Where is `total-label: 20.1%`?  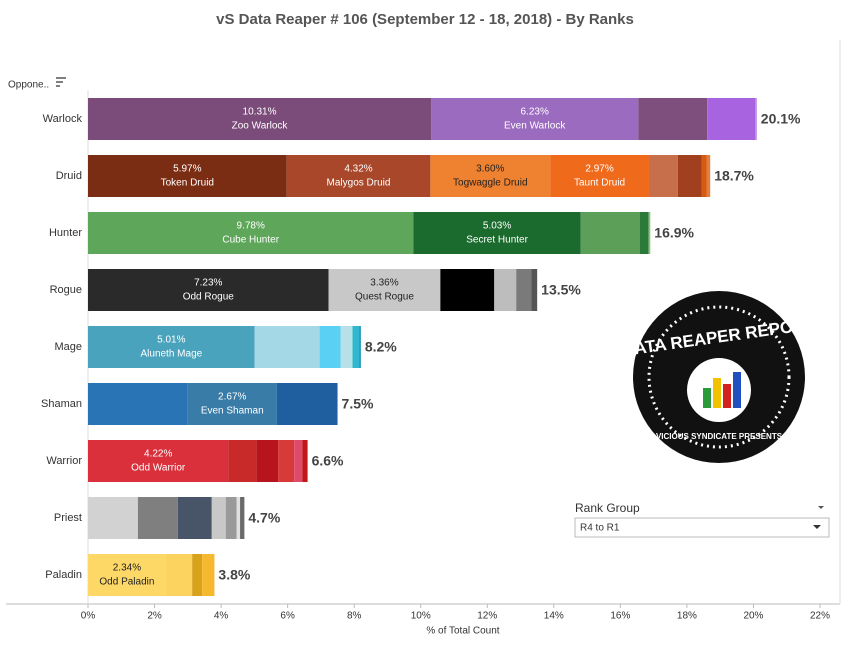 total-label: 20.1% is located at coordinates (781, 119).